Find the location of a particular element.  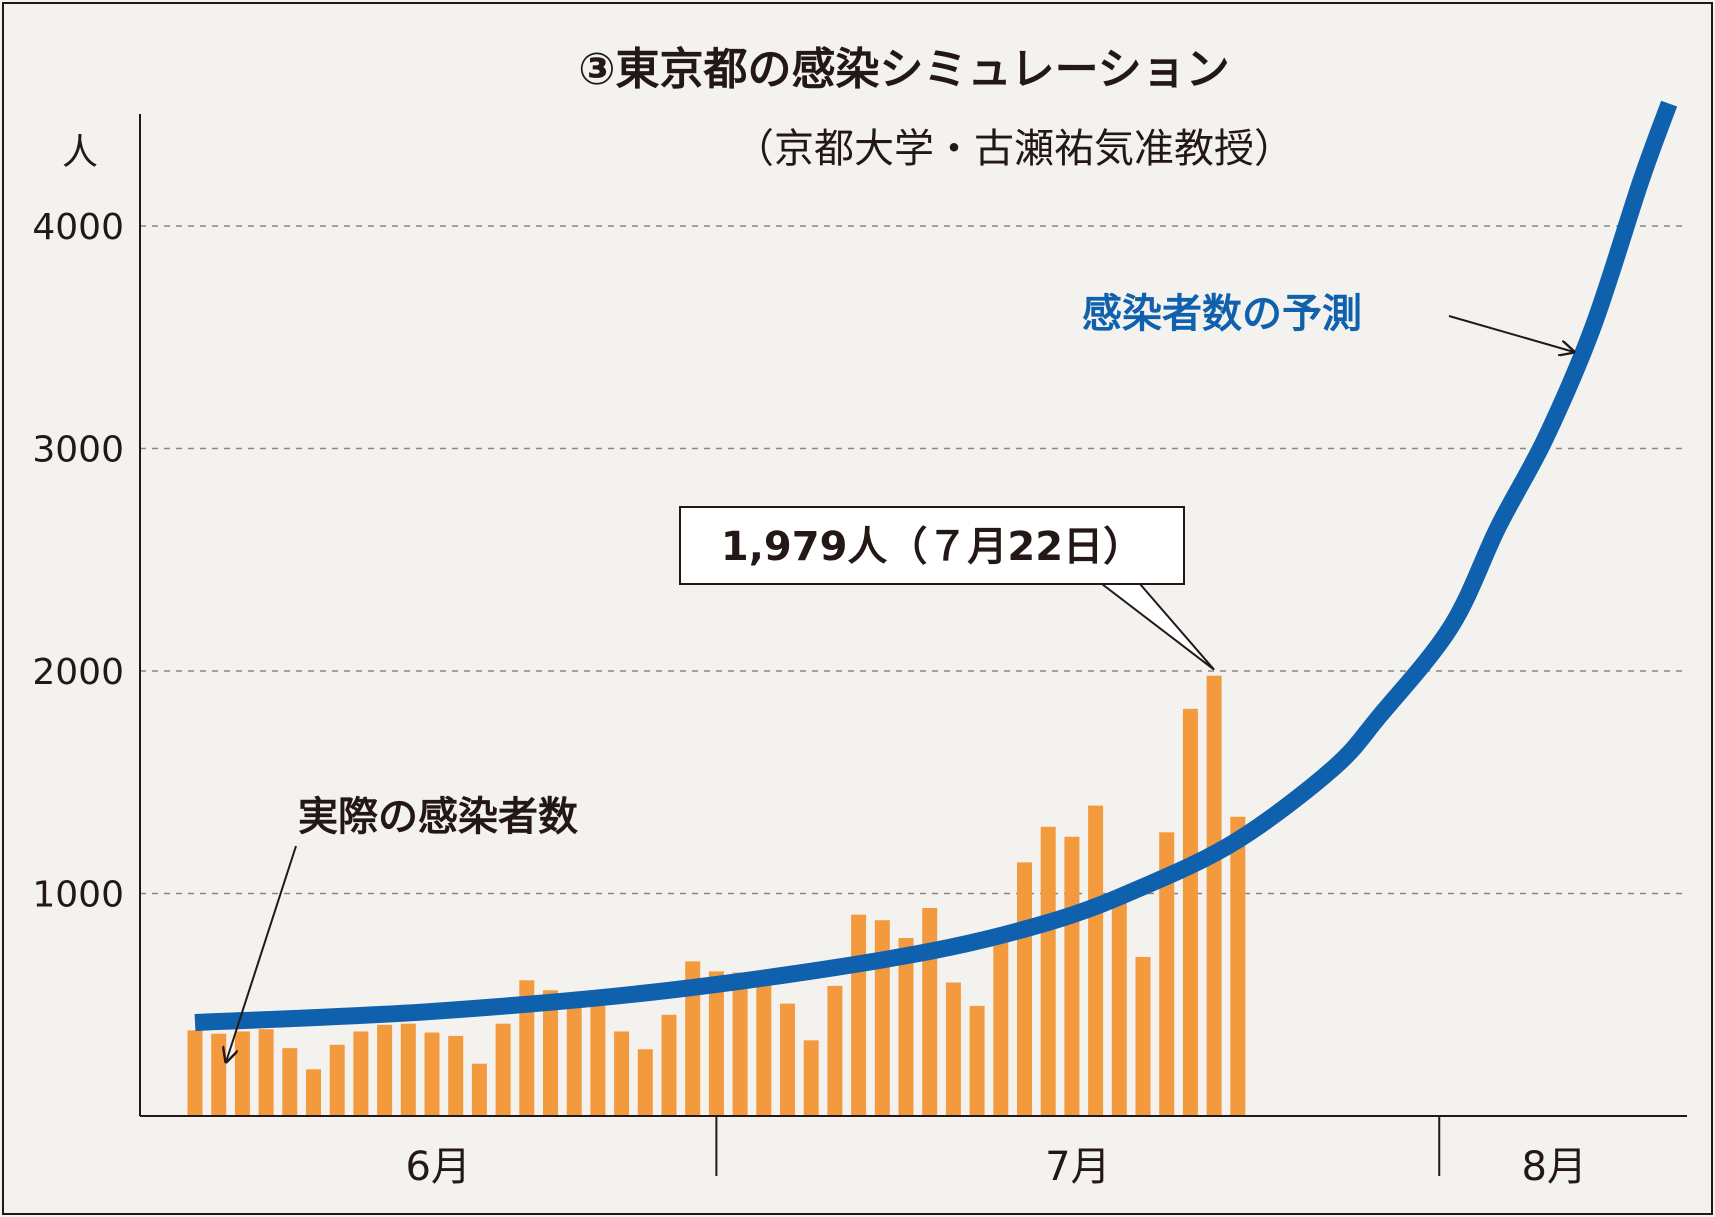

chart-subtitle: （京都大学・古瀬祐気准教授） is located at coordinates (1014, 149).